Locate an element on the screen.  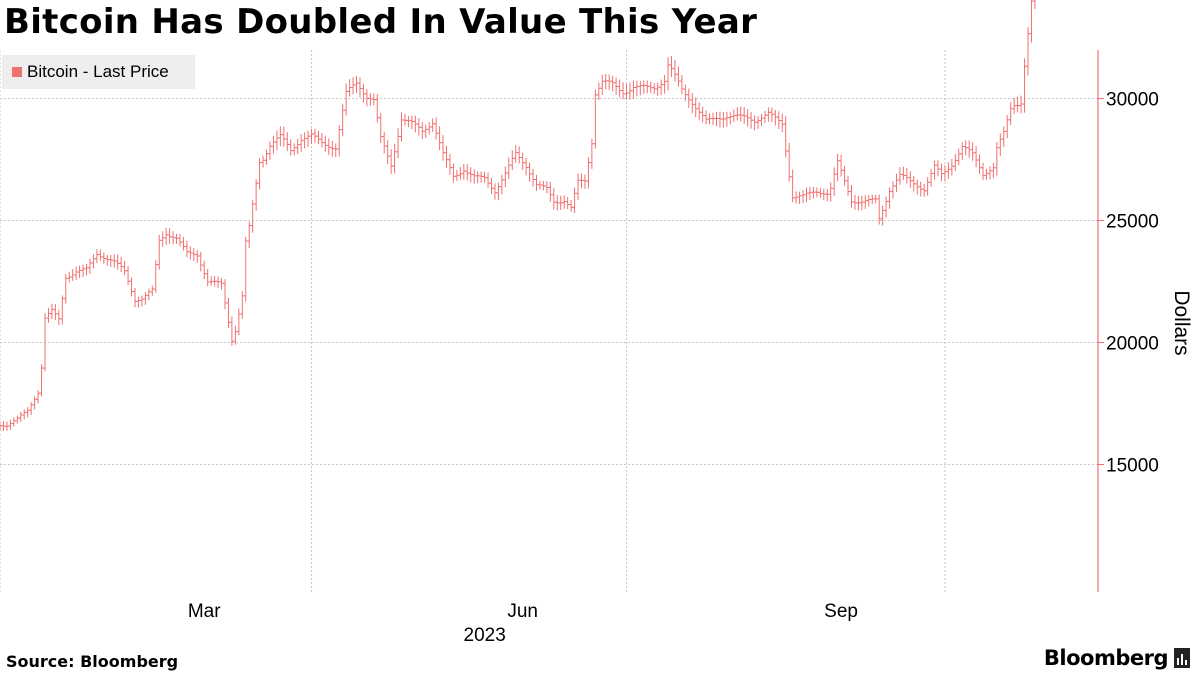
x-tick-label: Mar is located at coordinates (204, 611).